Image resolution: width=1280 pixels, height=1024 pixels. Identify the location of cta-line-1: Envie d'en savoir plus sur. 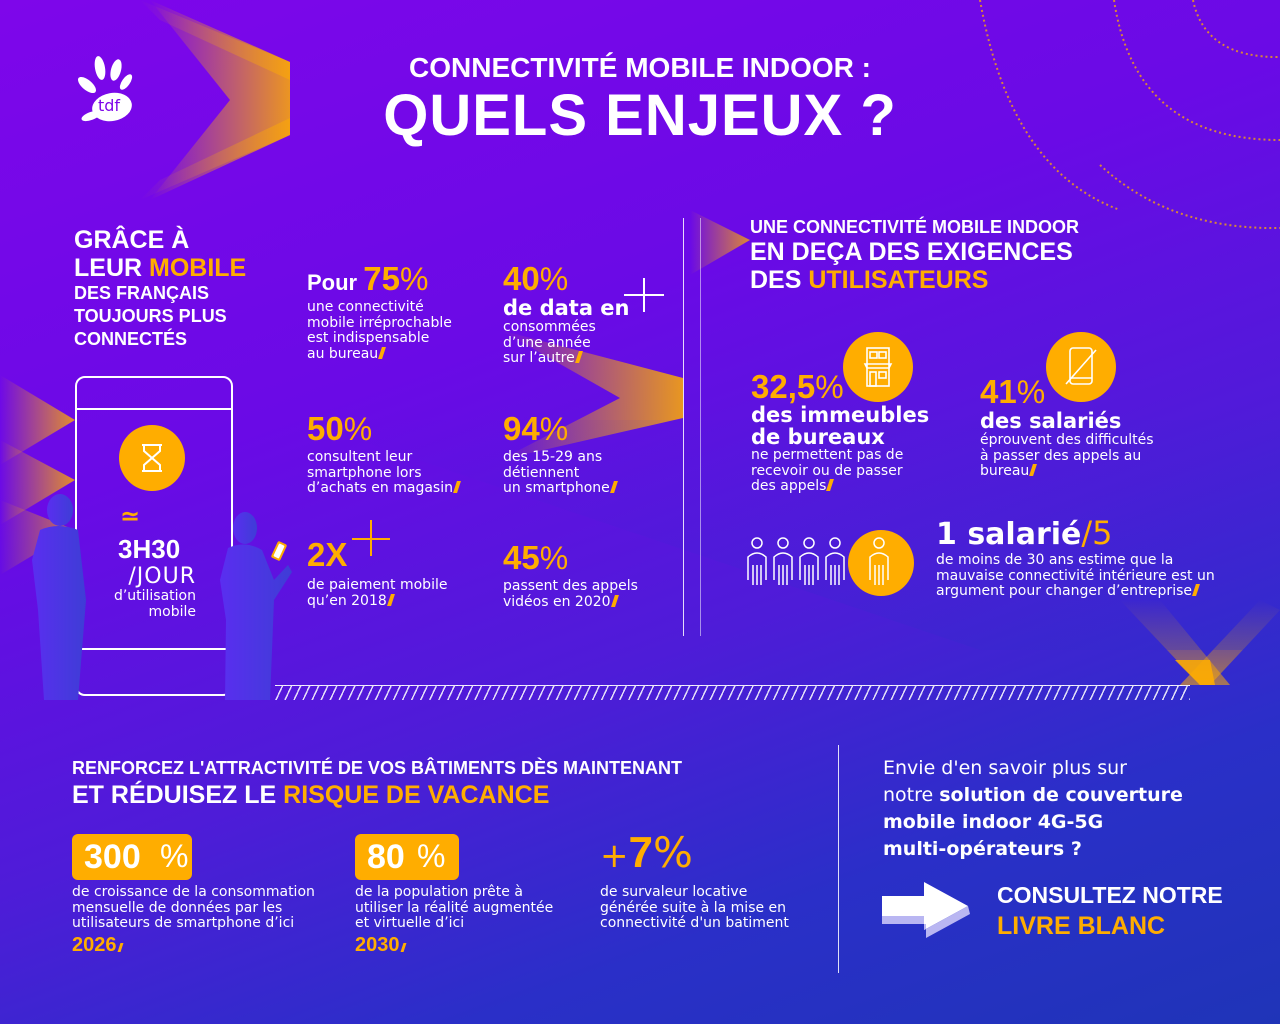
(1005, 768).